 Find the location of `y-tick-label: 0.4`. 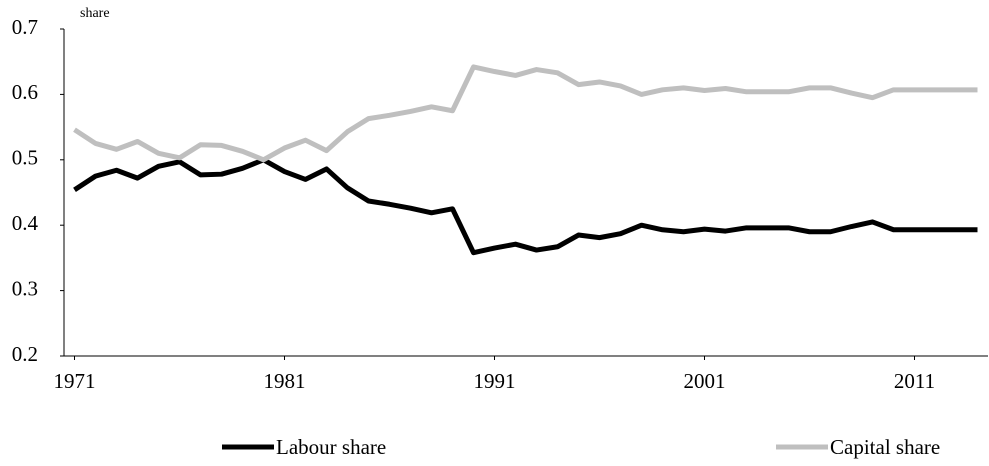

y-tick-label: 0.4 is located at coordinates (25, 223).